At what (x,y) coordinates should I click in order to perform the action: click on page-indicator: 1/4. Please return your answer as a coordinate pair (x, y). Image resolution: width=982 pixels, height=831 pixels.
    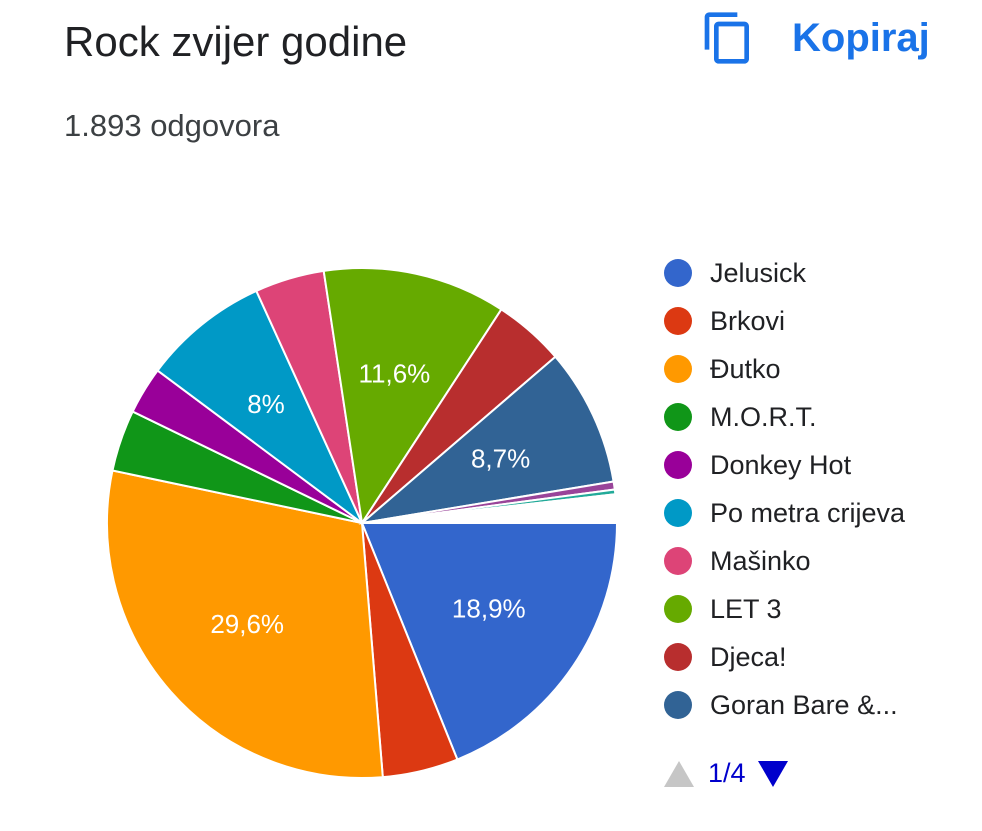
    Looking at the image, I should click on (727, 773).